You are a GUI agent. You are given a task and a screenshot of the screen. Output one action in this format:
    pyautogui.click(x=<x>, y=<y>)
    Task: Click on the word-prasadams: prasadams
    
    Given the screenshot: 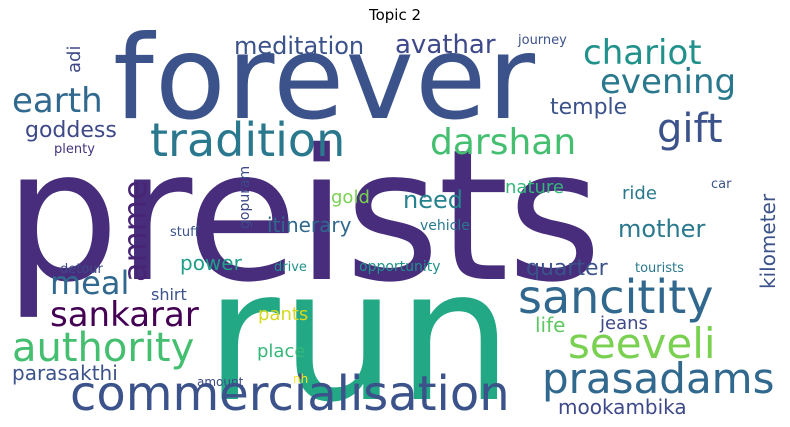 What is the action you would take?
    pyautogui.click(x=658, y=378)
    